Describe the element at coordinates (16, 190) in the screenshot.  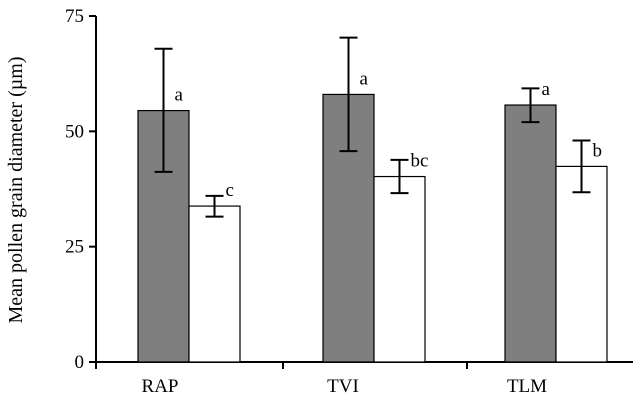
I see `y-axis-title: Mean pollen grain diameter (µm)` at that location.